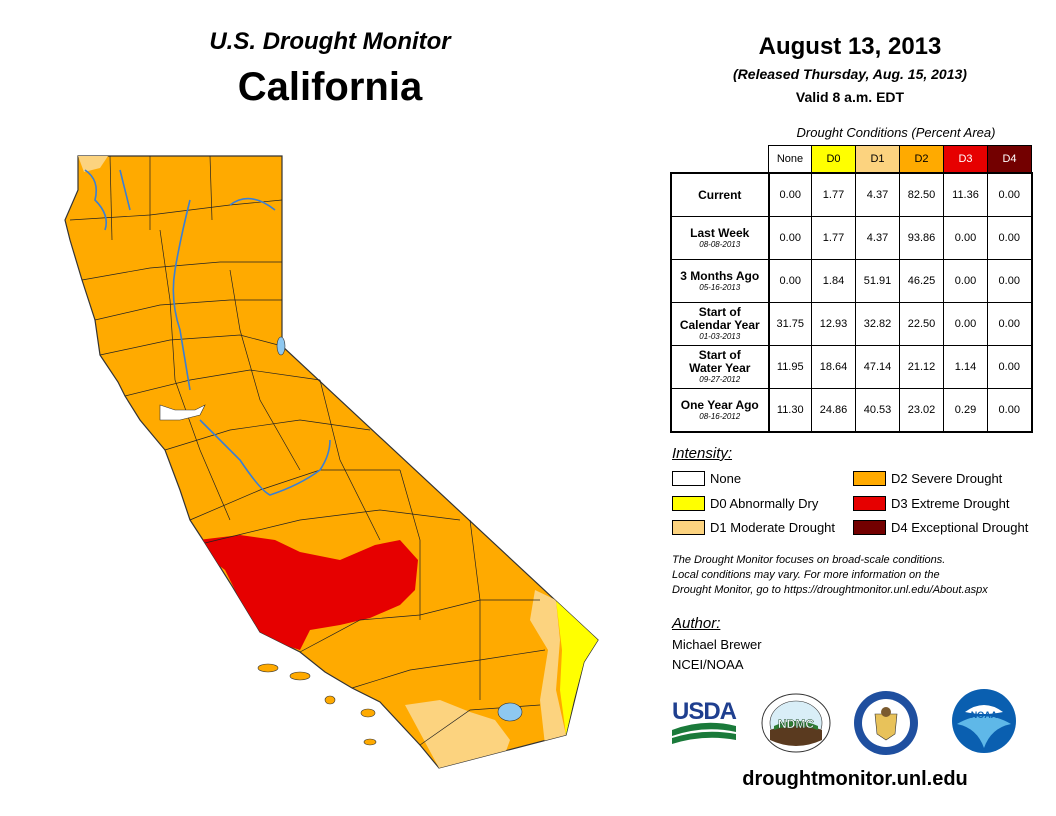 The height and width of the screenshot is (816, 1056). Describe the element at coordinates (688, 503) in the screenshot. I see `legend-swatch-d0` at that location.